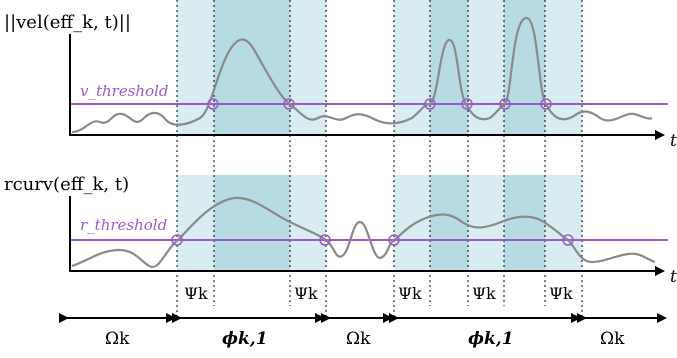 The height and width of the screenshot is (358, 677). What do you see at coordinates (124, 91) in the screenshot?
I see `velocity-threshold-label: v_threshold` at bounding box center [124, 91].